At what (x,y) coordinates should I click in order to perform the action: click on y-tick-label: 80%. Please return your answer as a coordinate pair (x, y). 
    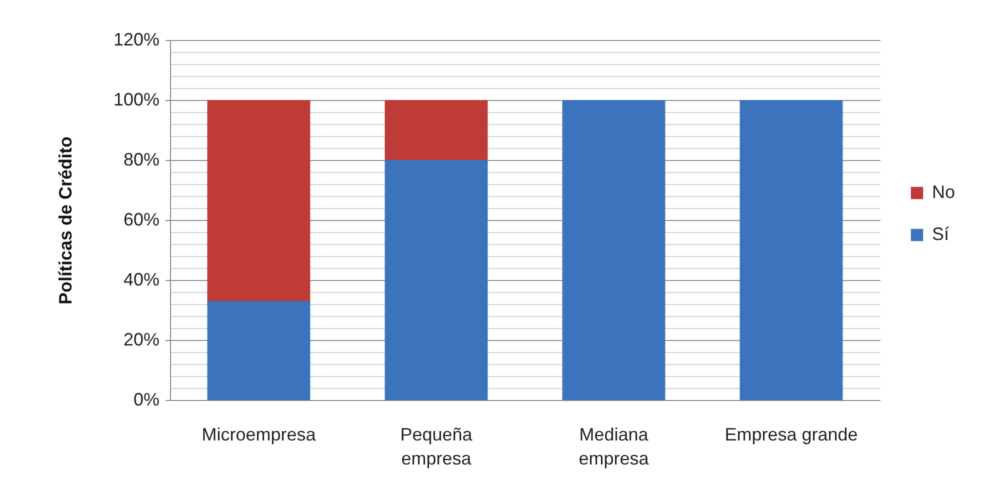
    Looking at the image, I should click on (141, 160).